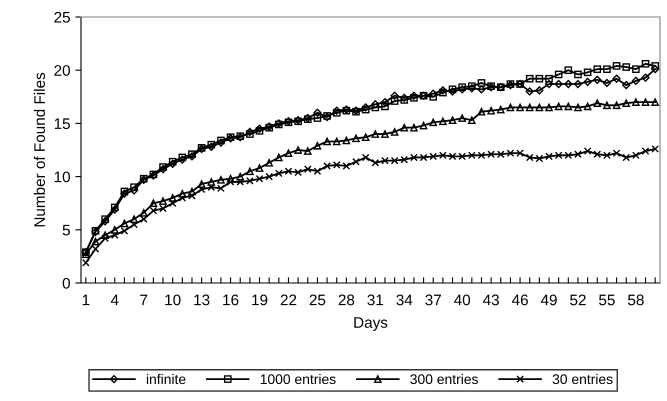 This screenshot has width=667, height=401. Describe the element at coordinates (578, 300) in the screenshot. I see `x-tick-label: 52` at that location.